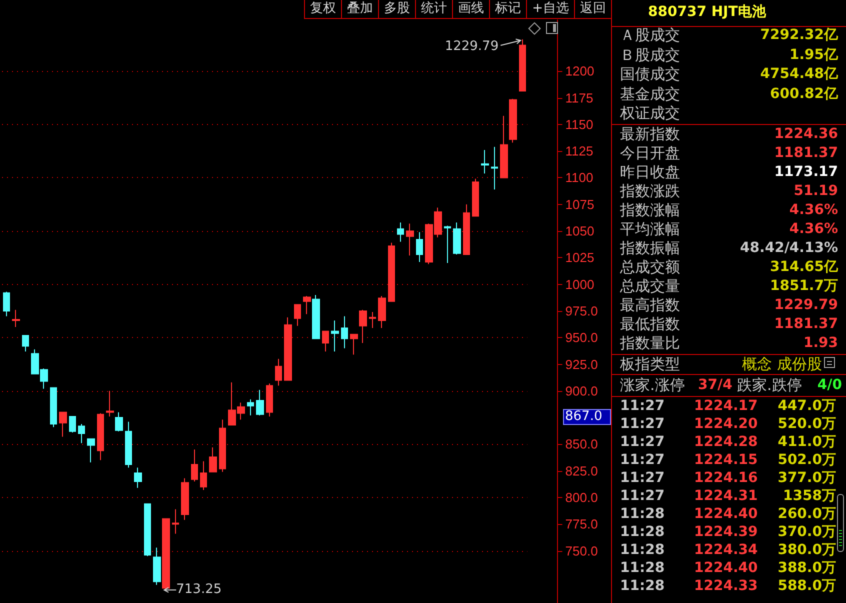 The width and height of the screenshot is (846, 603). I want to click on text: 1224.33, so click(726, 586).